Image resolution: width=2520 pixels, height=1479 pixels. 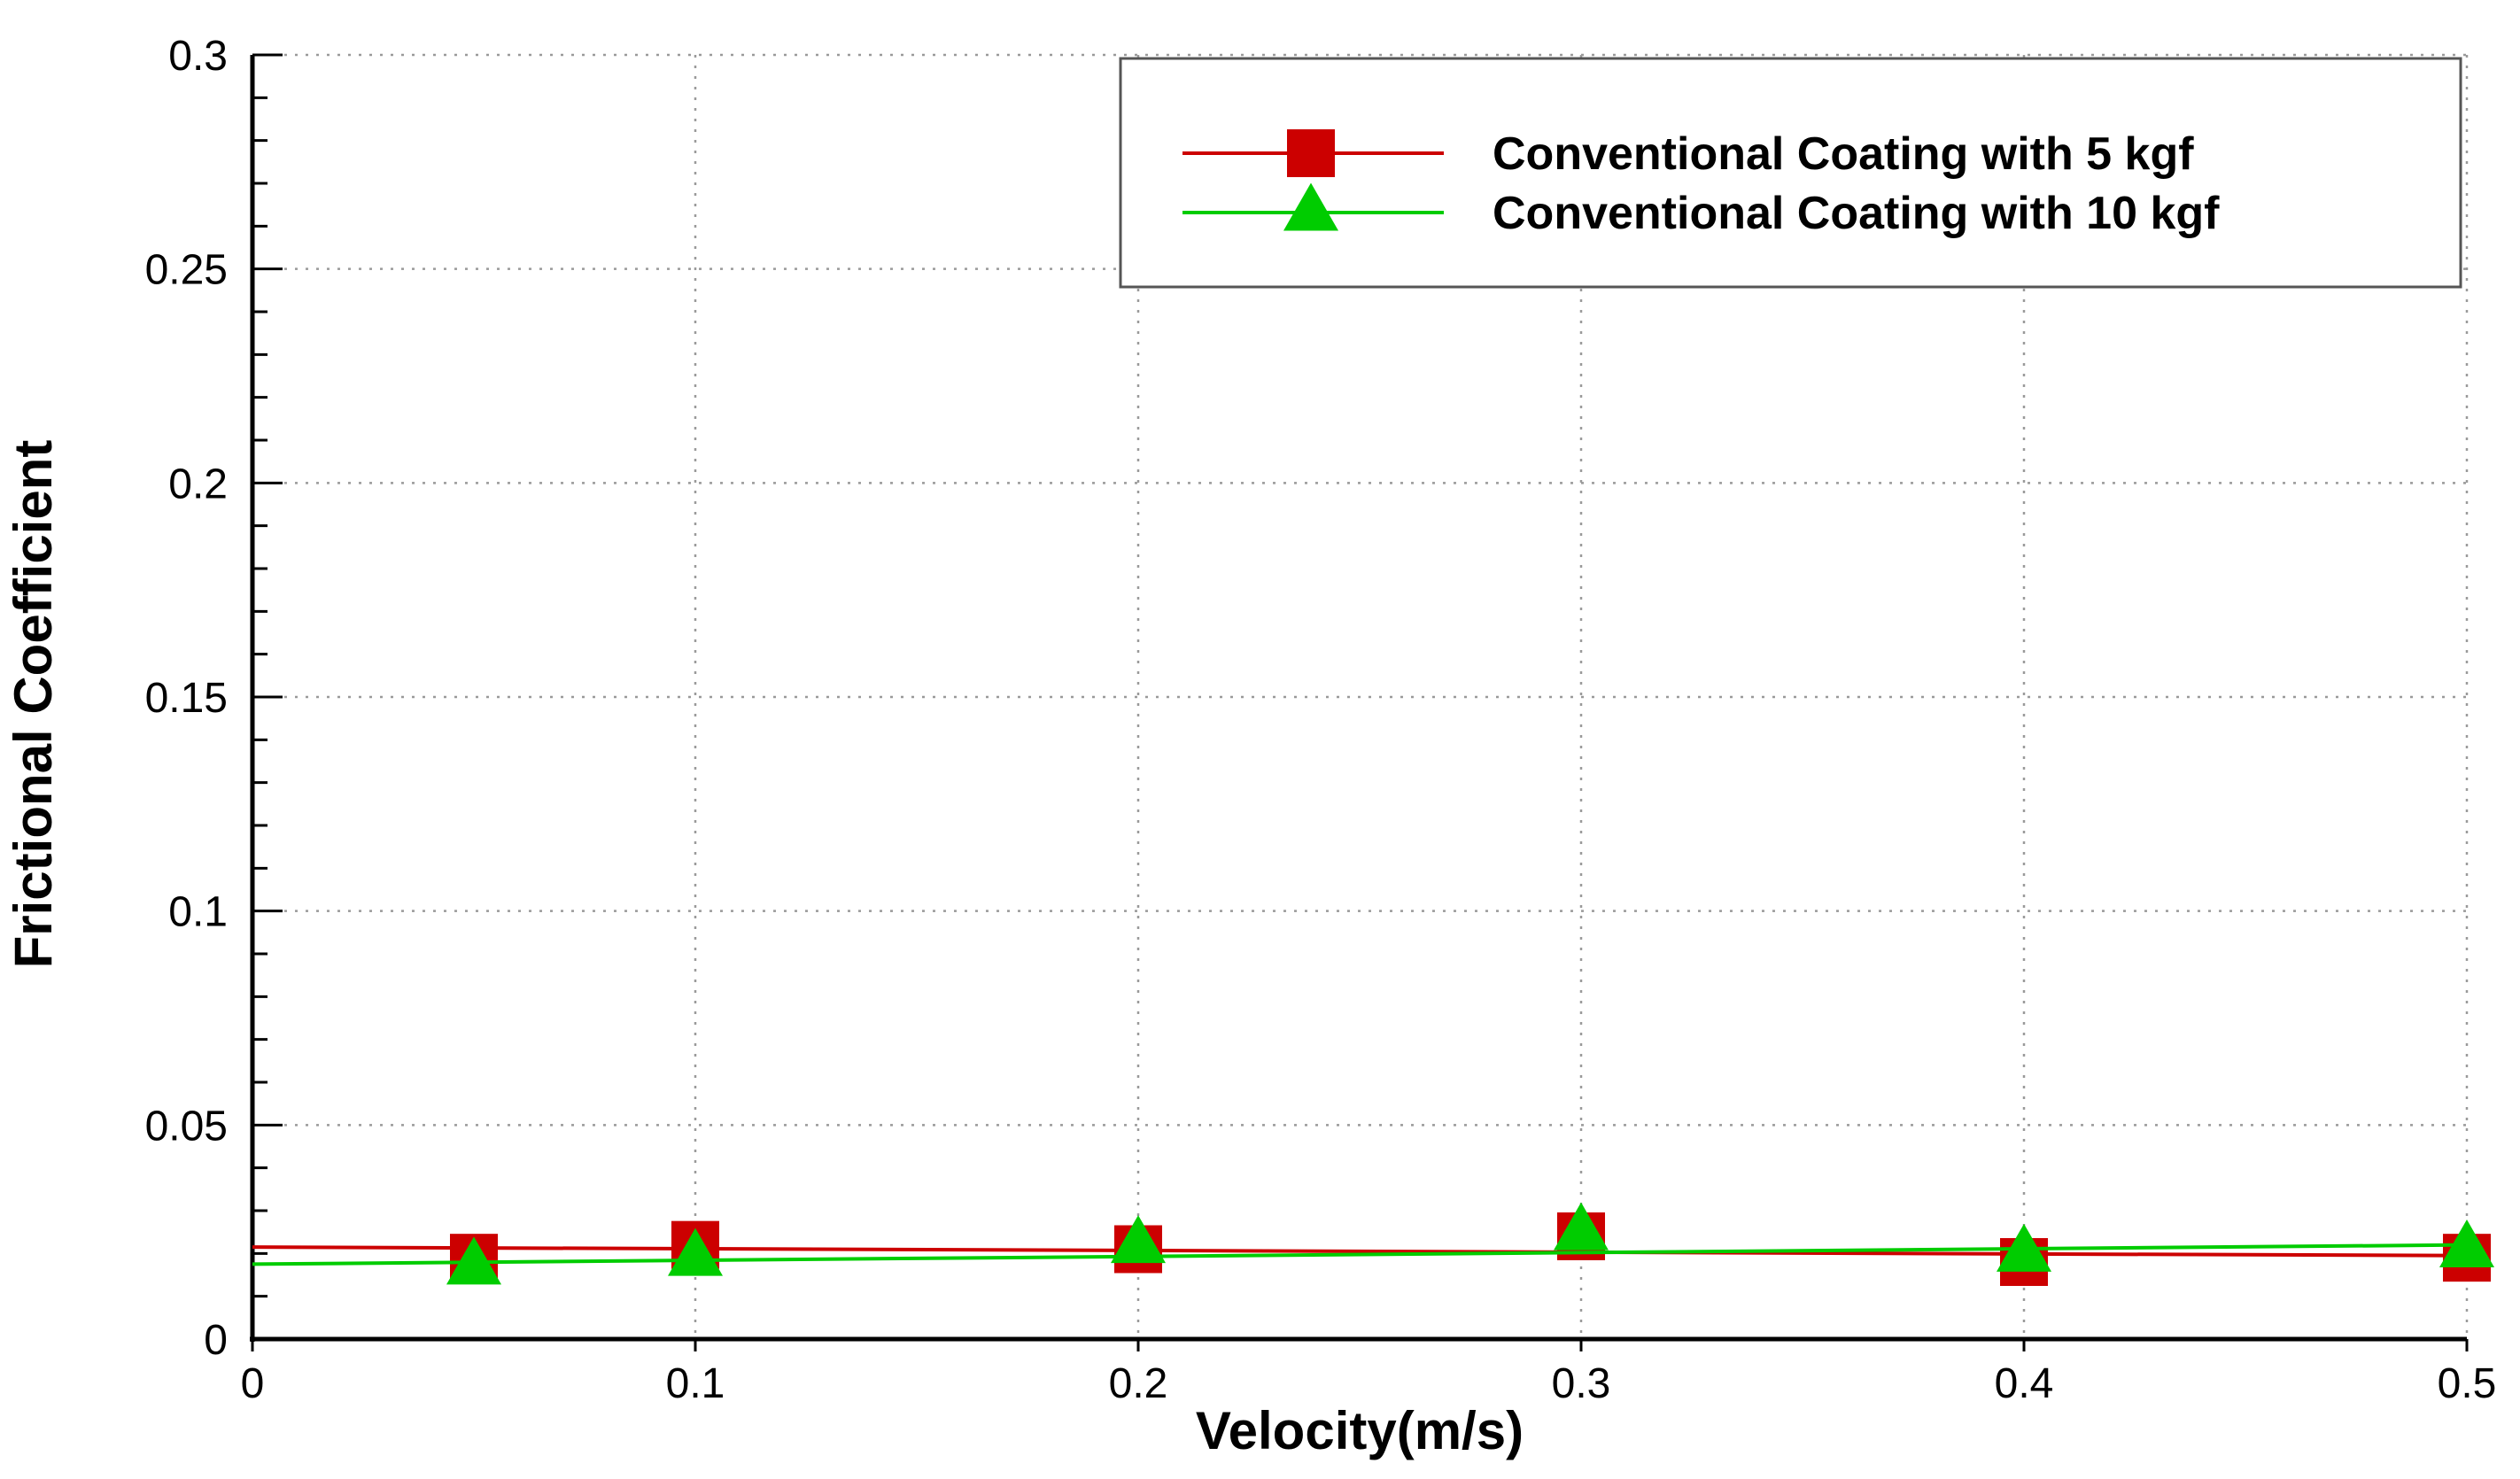 I want to click on legend-label: Conventional Coating with 5 kgf, so click(x=1843, y=154).